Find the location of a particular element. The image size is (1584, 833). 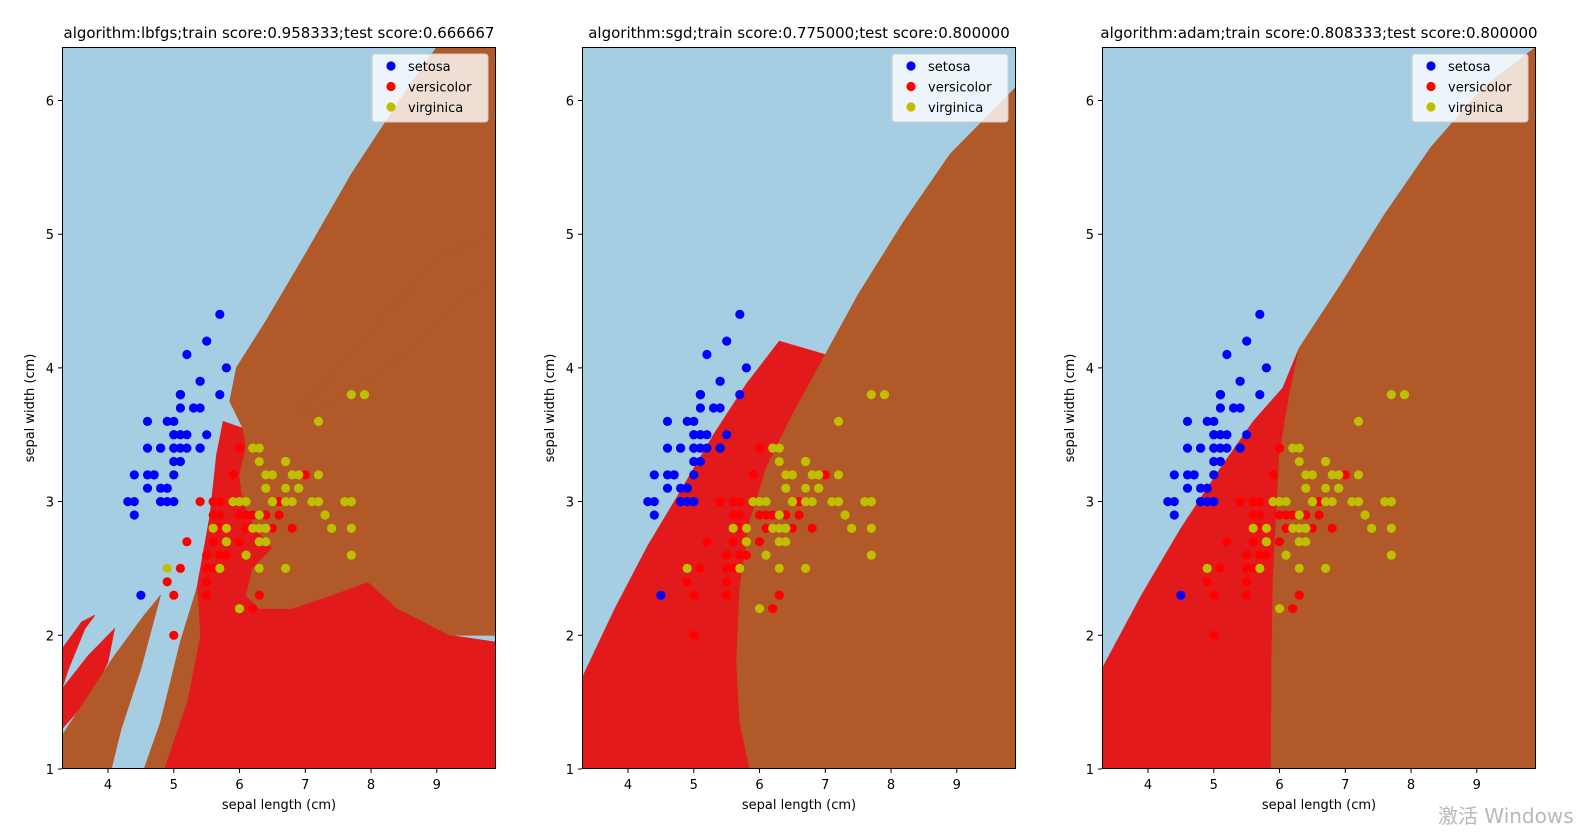

legend-marker-versicolor is located at coordinates (911, 86).